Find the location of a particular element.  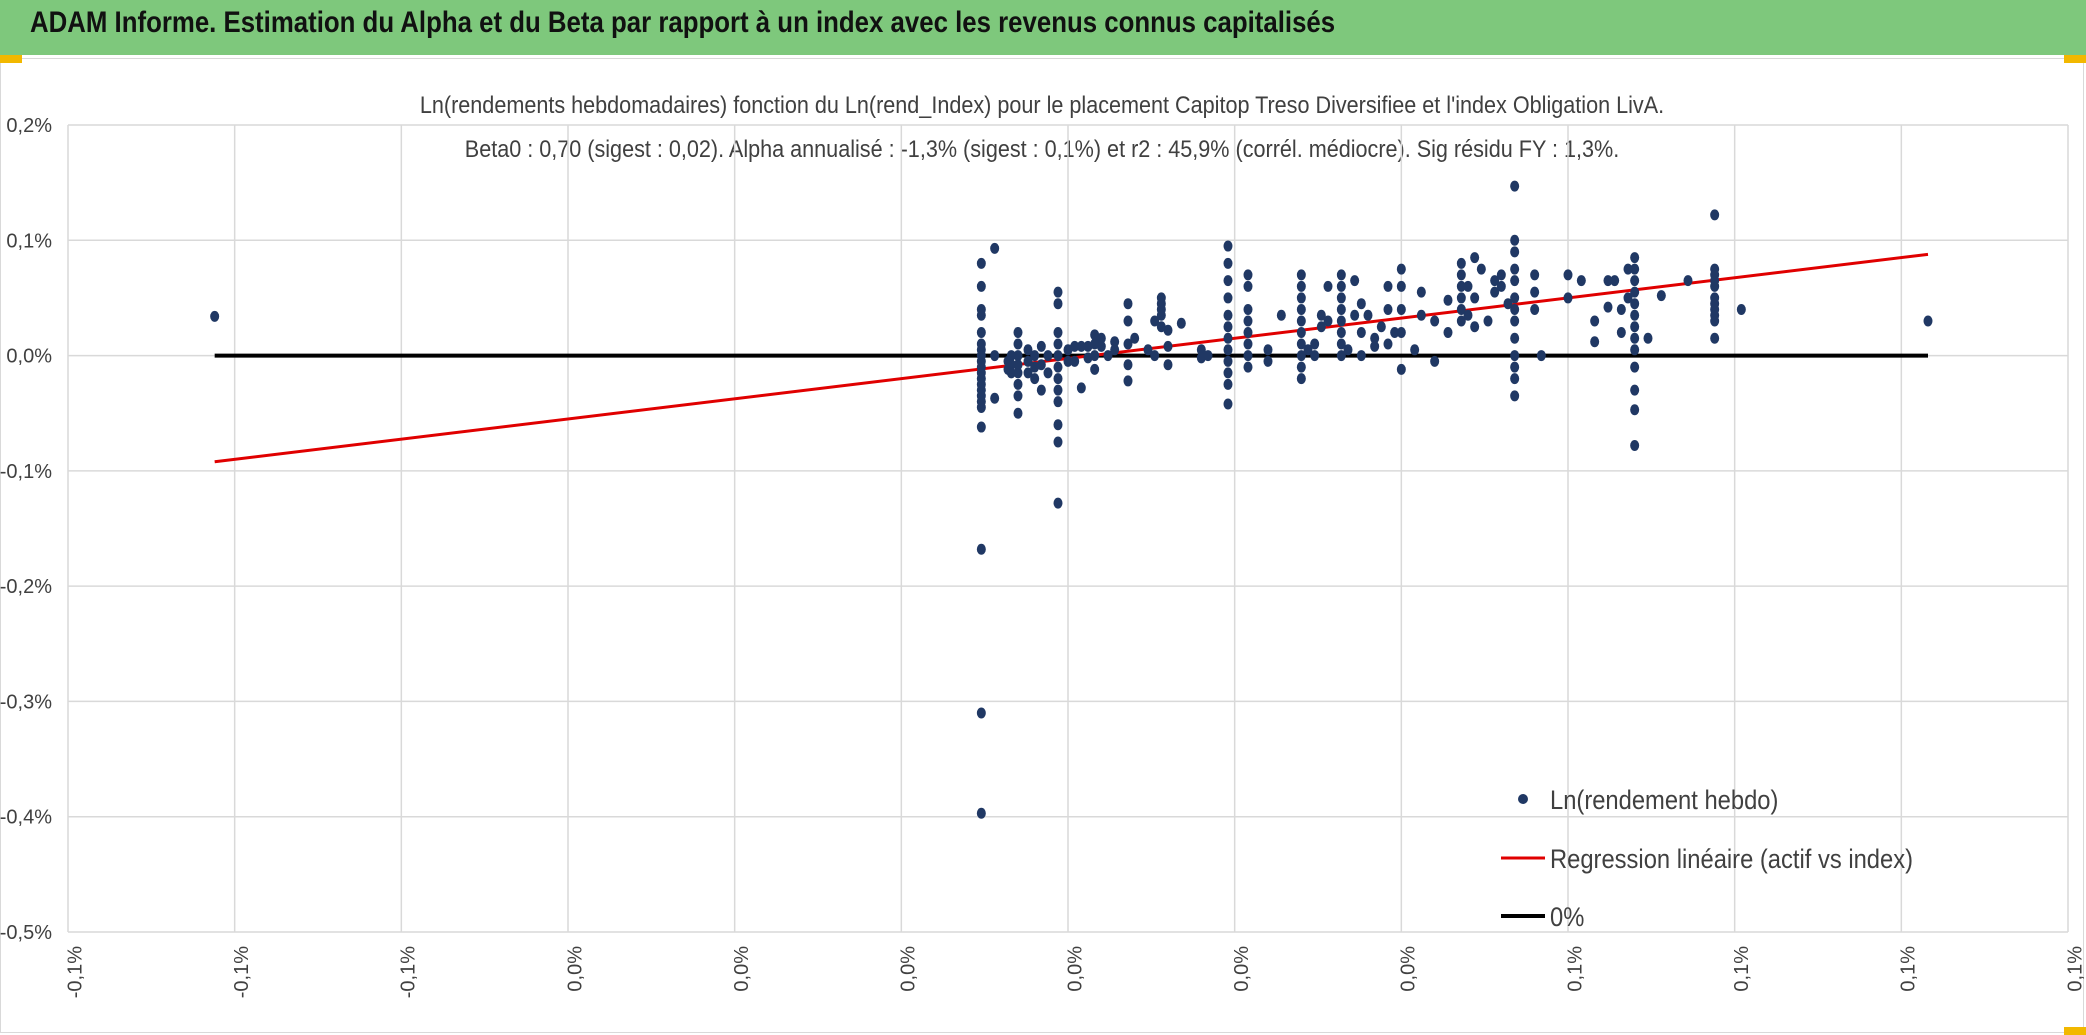

legend-label-regression: Regression linéaire (actif vs index) is located at coordinates (1731, 860).